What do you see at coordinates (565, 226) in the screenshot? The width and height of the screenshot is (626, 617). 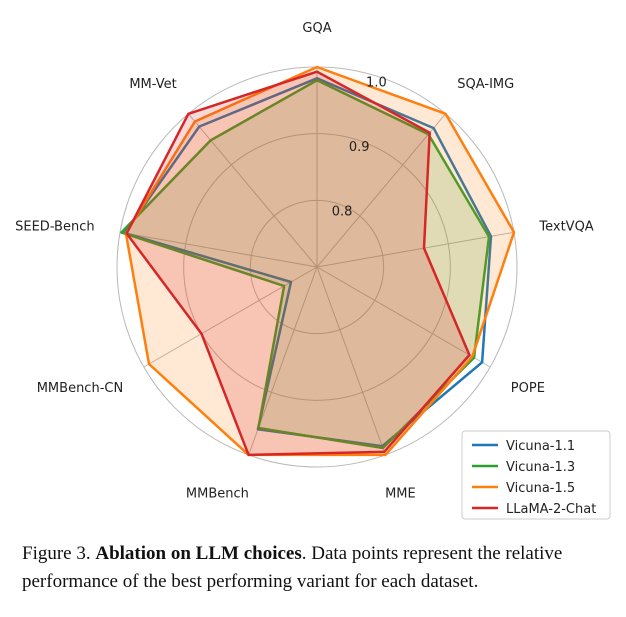 I see `axis-label: TextVQA` at bounding box center [565, 226].